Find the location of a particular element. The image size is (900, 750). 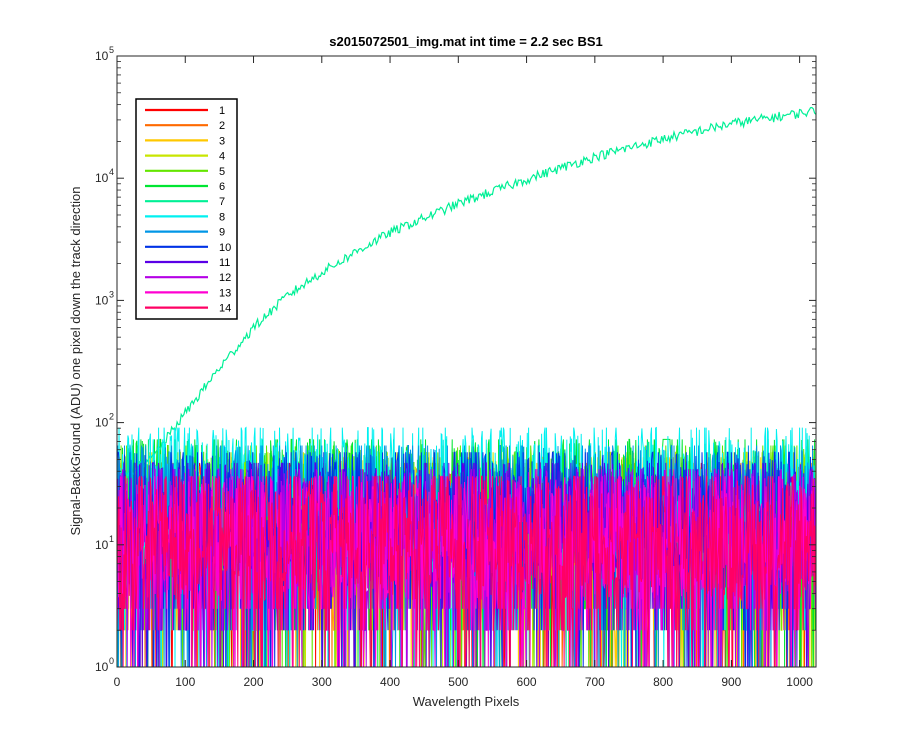

legend-label-6: 6 is located at coordinates (222, 187).